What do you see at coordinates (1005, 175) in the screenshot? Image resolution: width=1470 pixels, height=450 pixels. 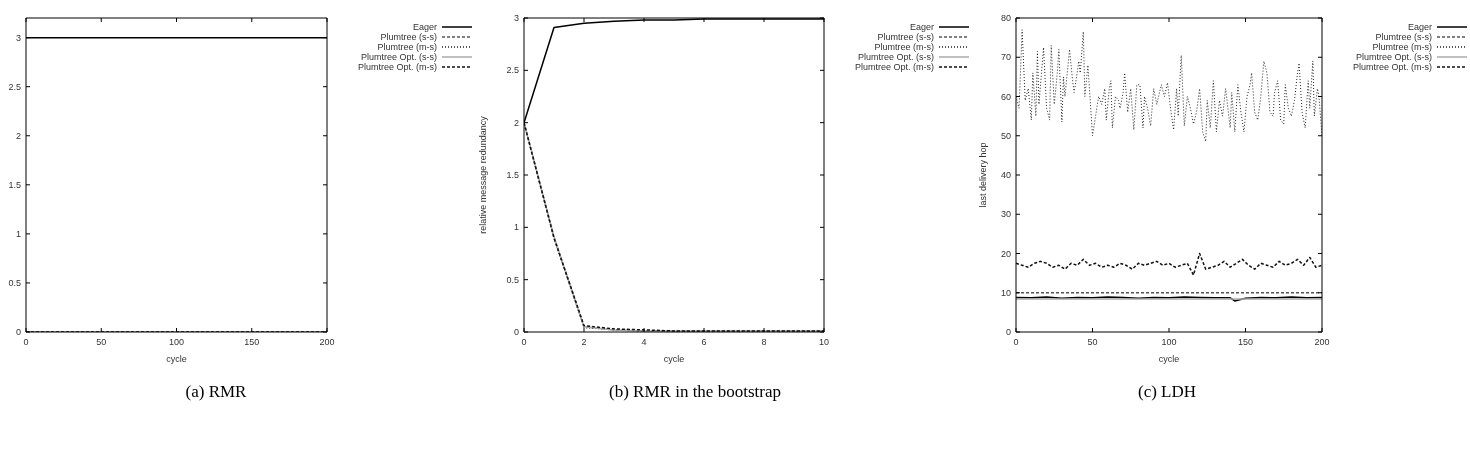 I see `y-tick-label: 40` at bounding box center [1005, 175].